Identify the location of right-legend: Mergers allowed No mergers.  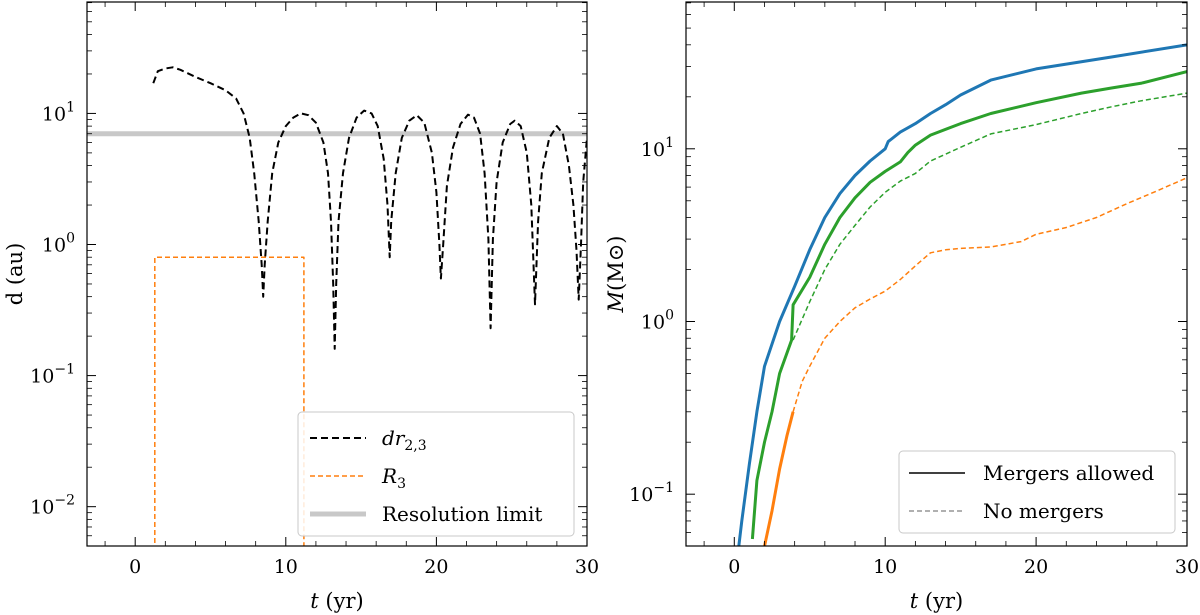
(1037, 492).